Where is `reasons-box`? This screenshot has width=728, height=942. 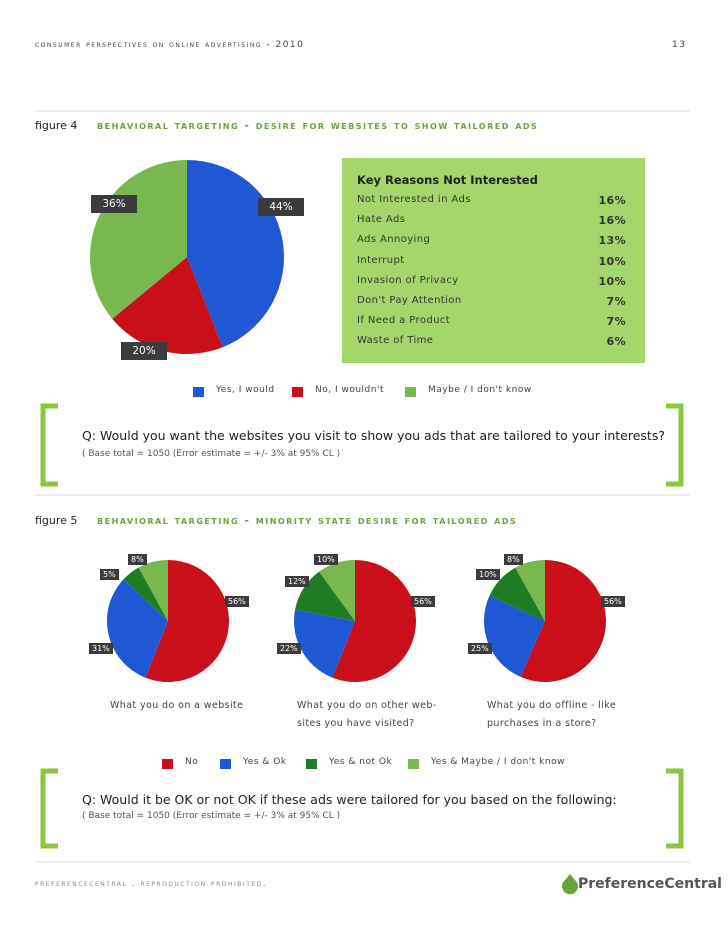
reasons-box is located at coordinates (493, 260).